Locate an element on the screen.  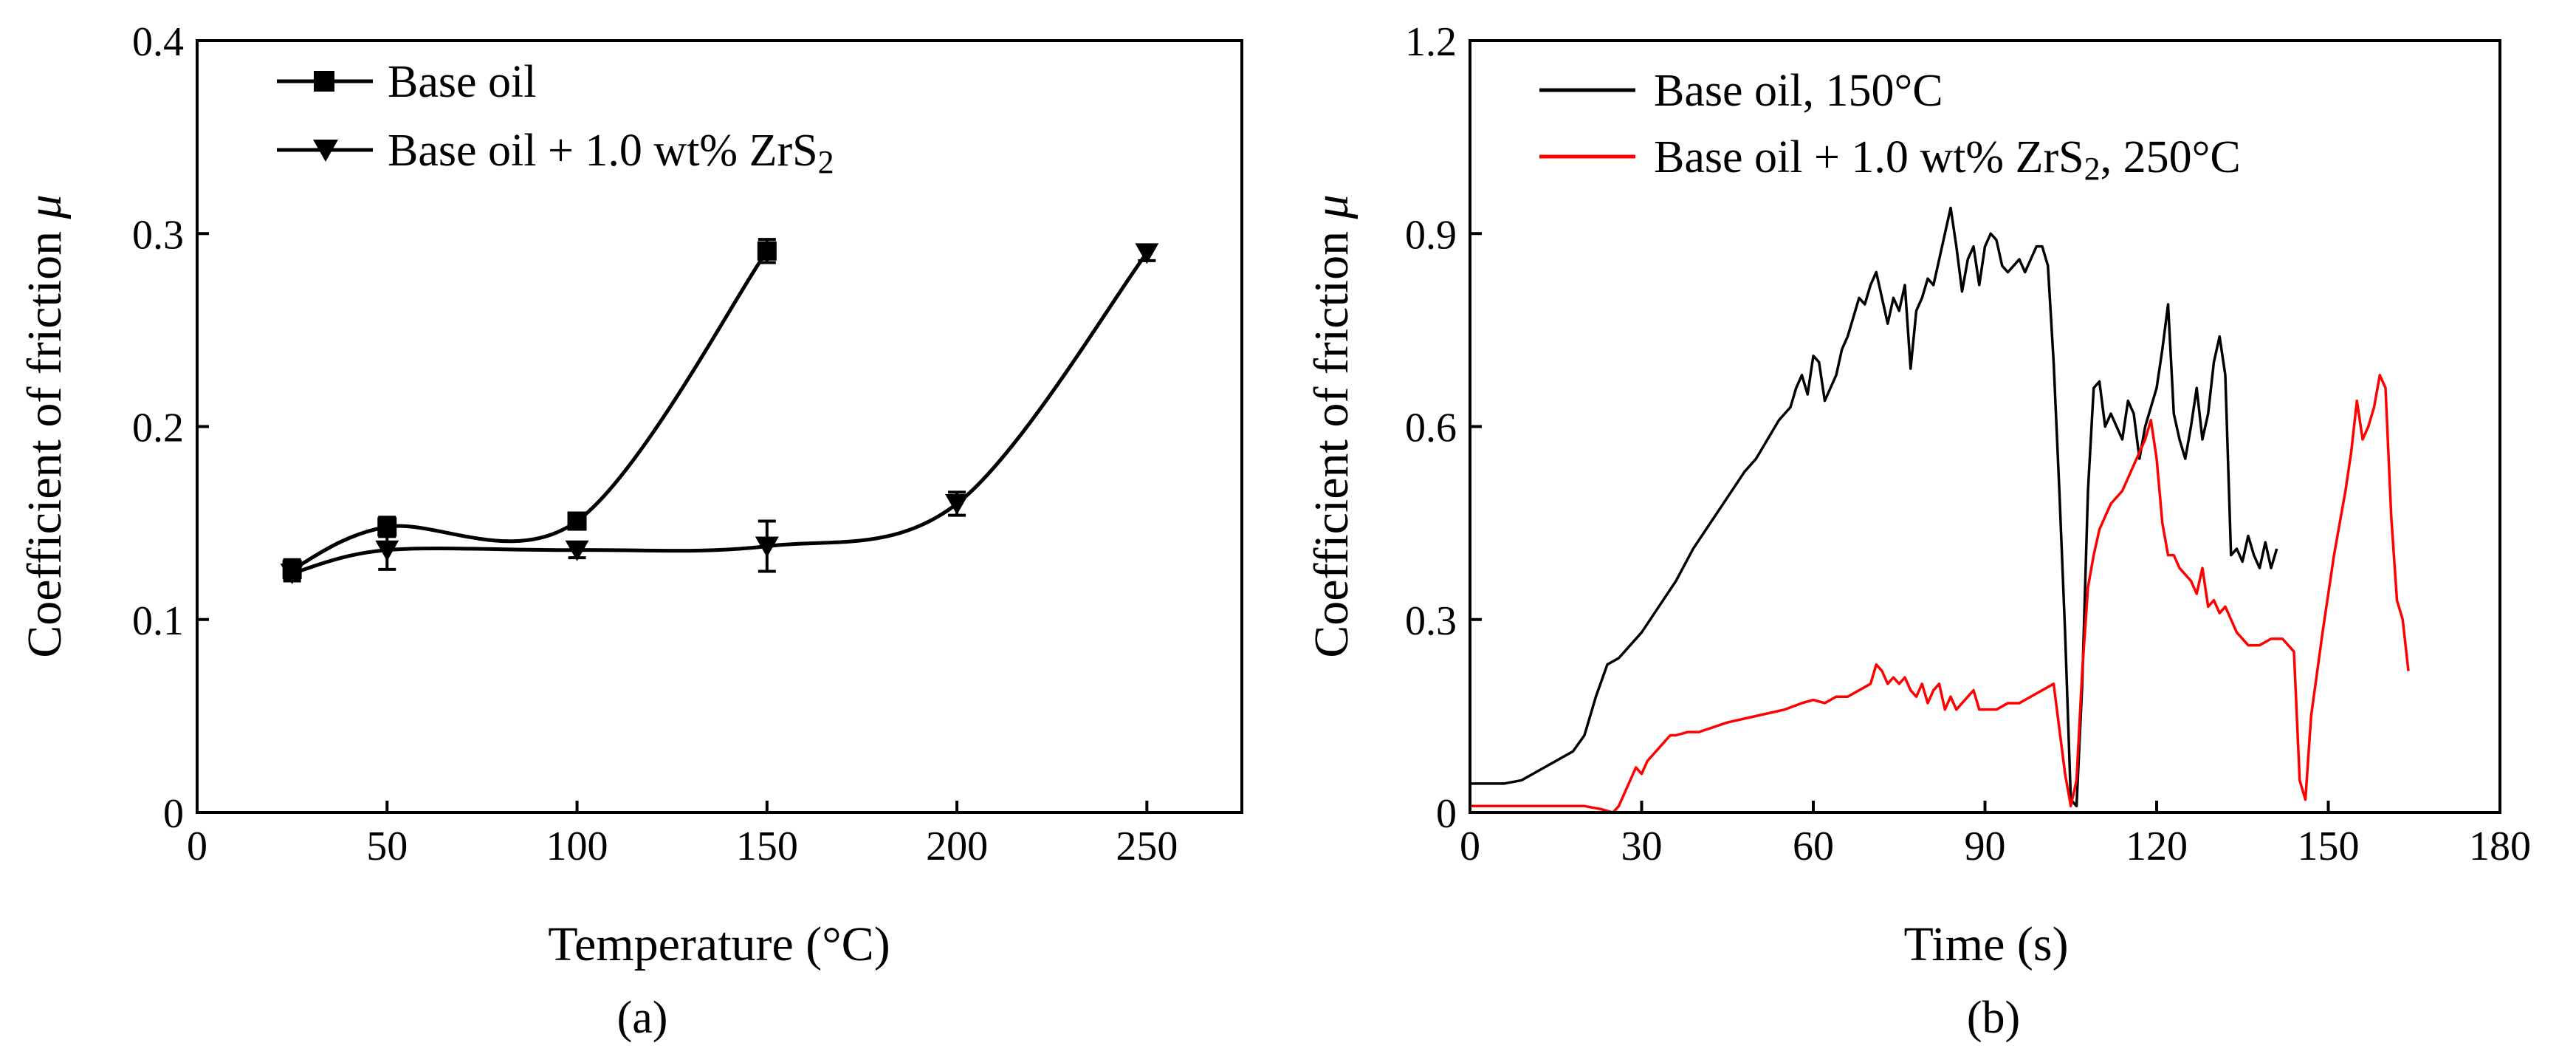
panel-b-y-tick-label-0.6: 0.6 is located at coordinates (1431, 428).